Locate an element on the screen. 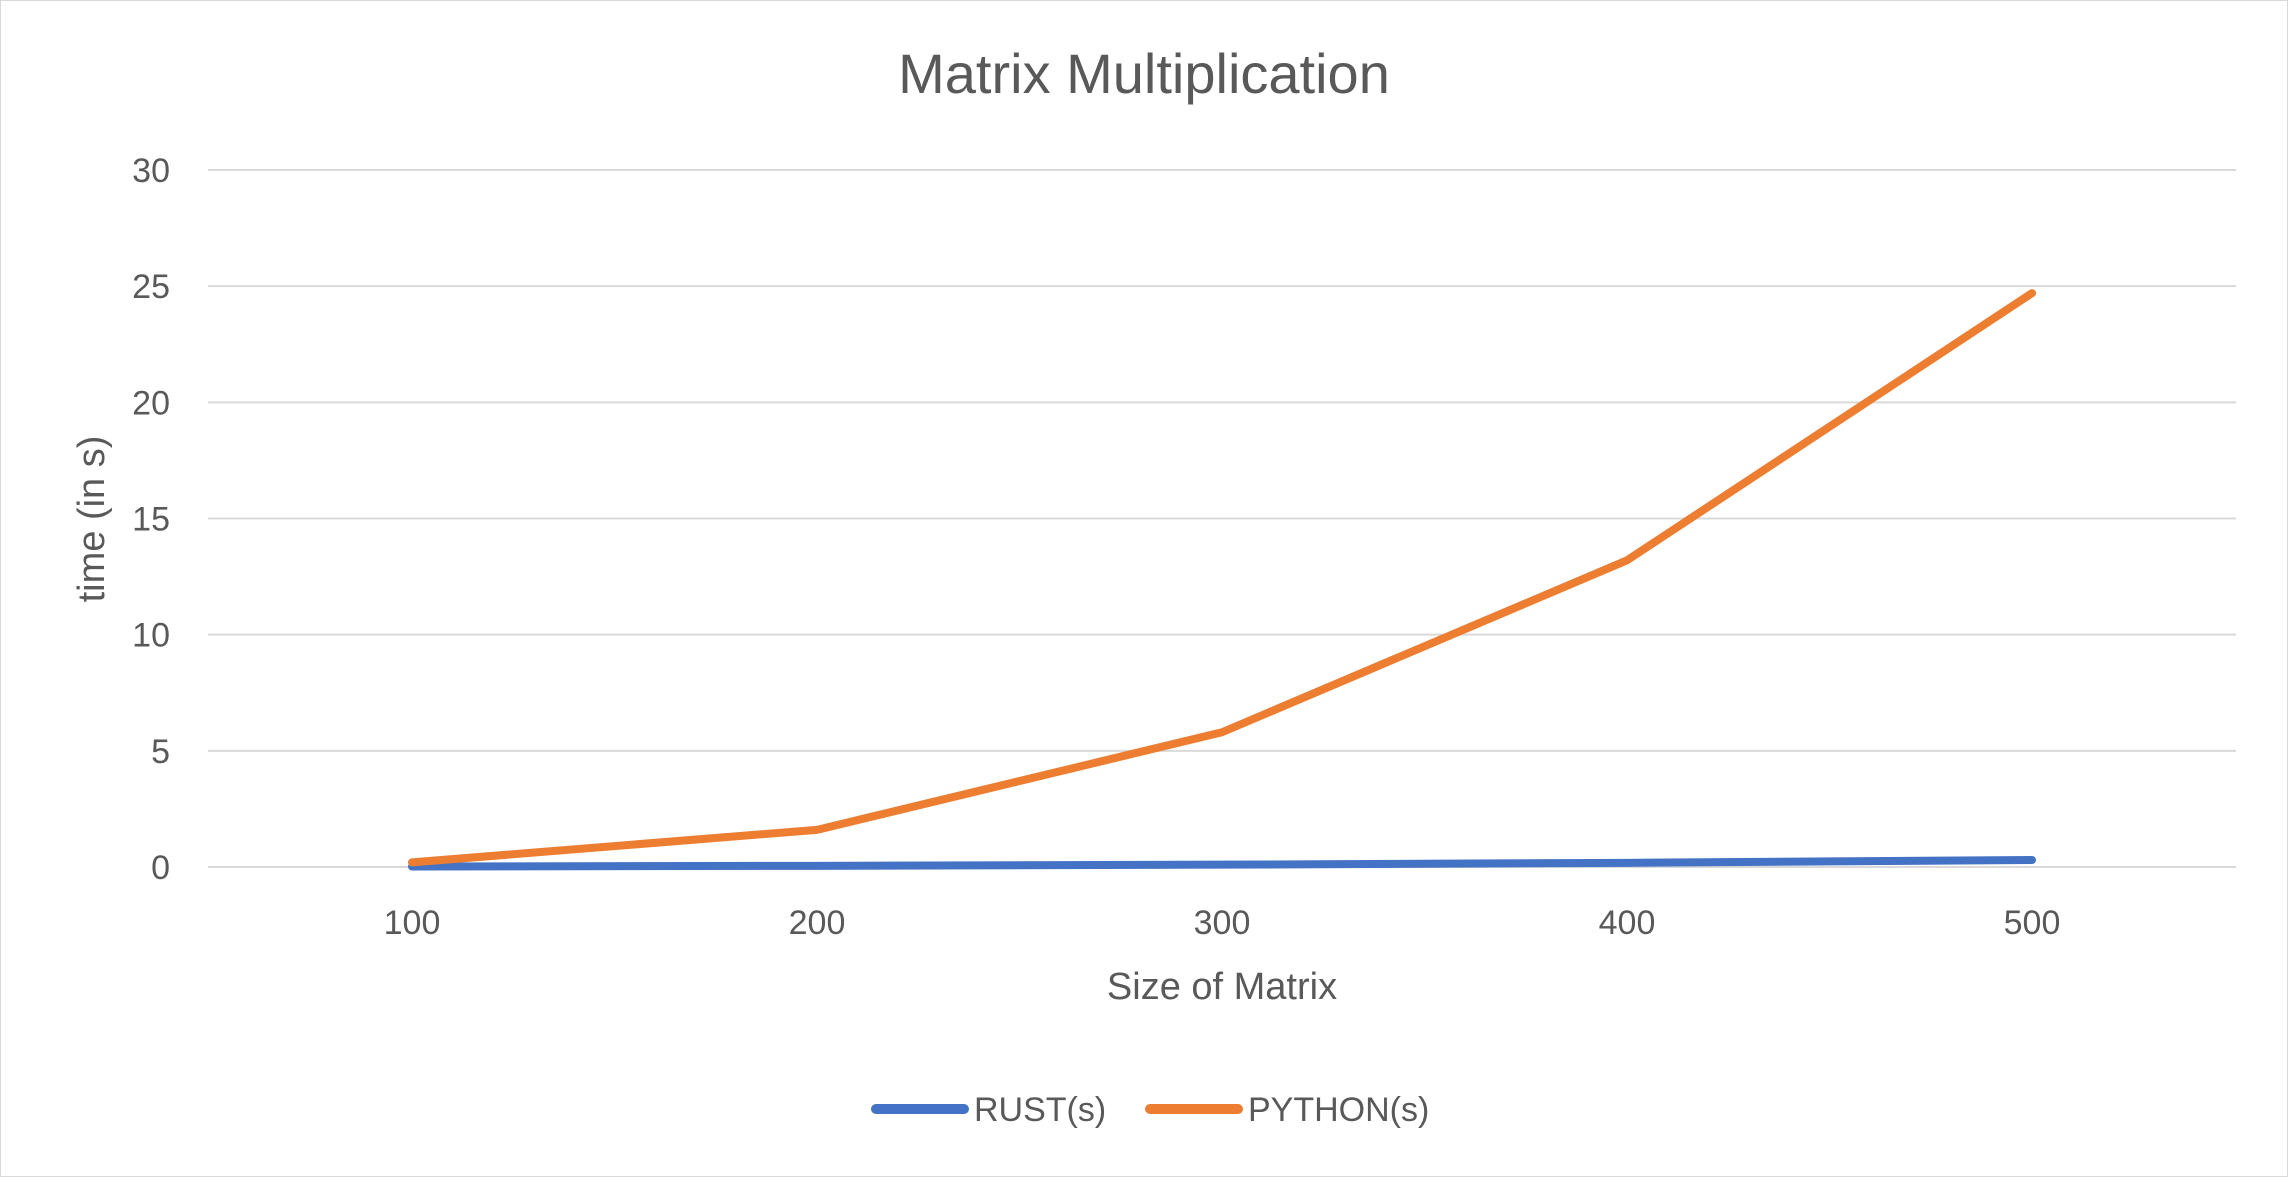 The width and height of the screenshot is (2288, 1177). legend: RUST(s) PYTHON(s) is located at coordinates (1150, 1110).